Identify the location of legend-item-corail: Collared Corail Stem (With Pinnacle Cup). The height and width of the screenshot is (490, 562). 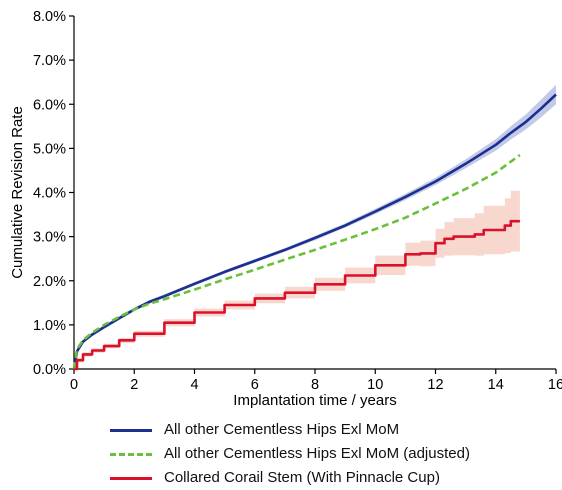
(330, 478).